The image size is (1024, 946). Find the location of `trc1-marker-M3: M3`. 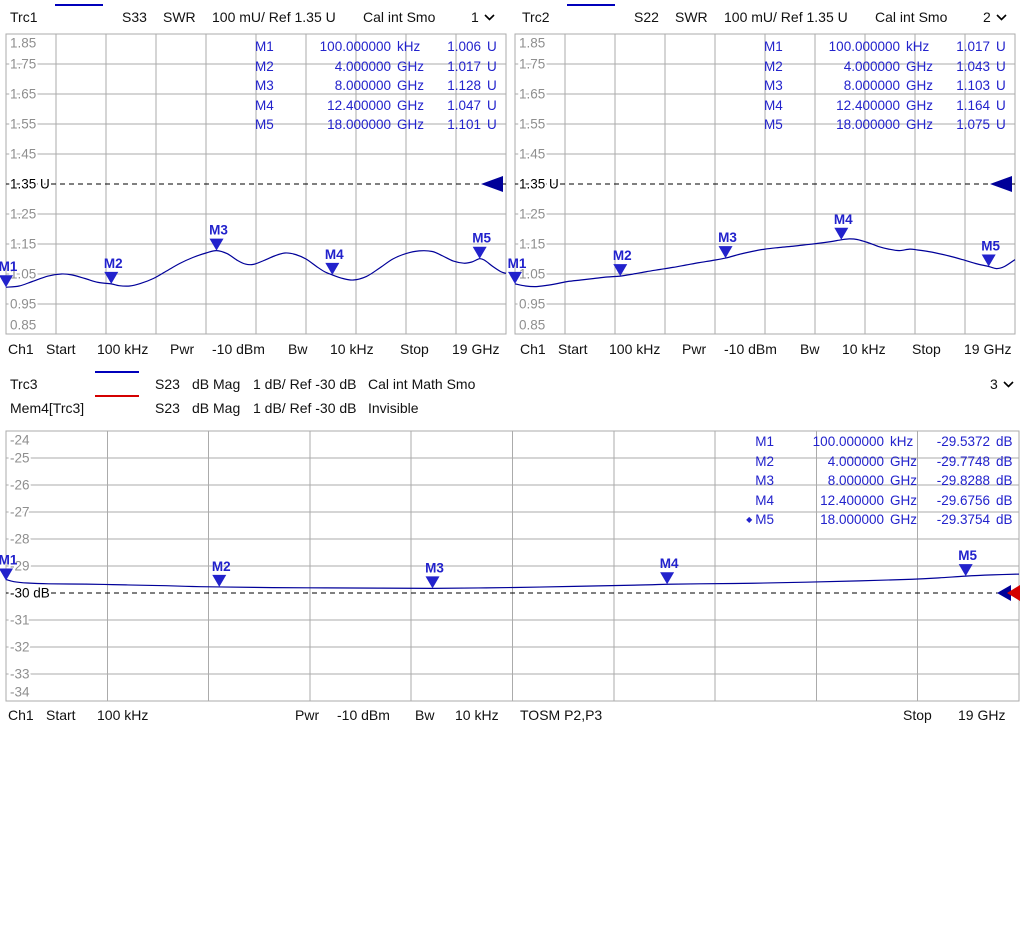

trc1-marker-M3: M3 is located at coordinates (218, 237).